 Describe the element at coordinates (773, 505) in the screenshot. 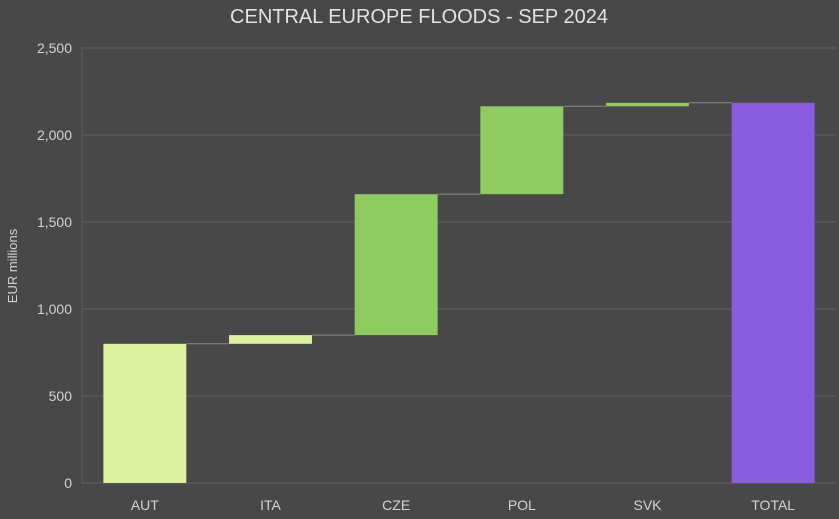

I see `x-tick-label-total: TOTAL` at that location.